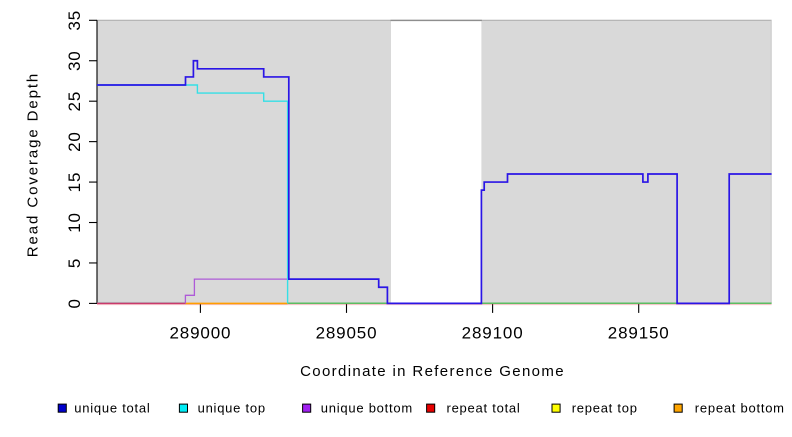 This screenshot has height=437, width=792. What do you see at coordinates (74, 101) in the screenshot?
I see `svg-text: 25` at bounding box center [74, 101].